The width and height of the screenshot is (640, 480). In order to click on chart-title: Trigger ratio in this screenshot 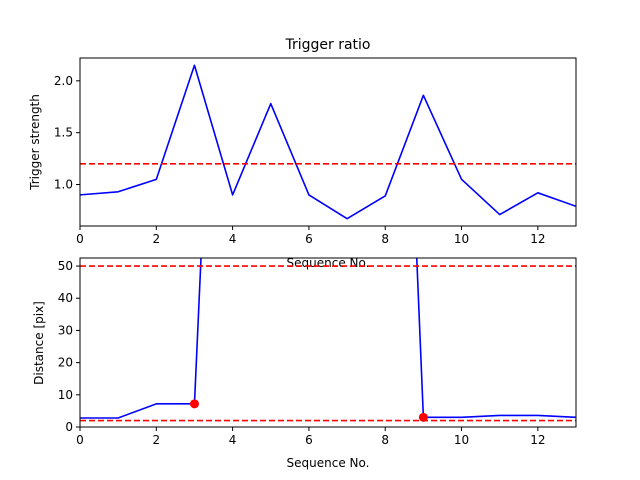, I will do `click(327, 45)`.